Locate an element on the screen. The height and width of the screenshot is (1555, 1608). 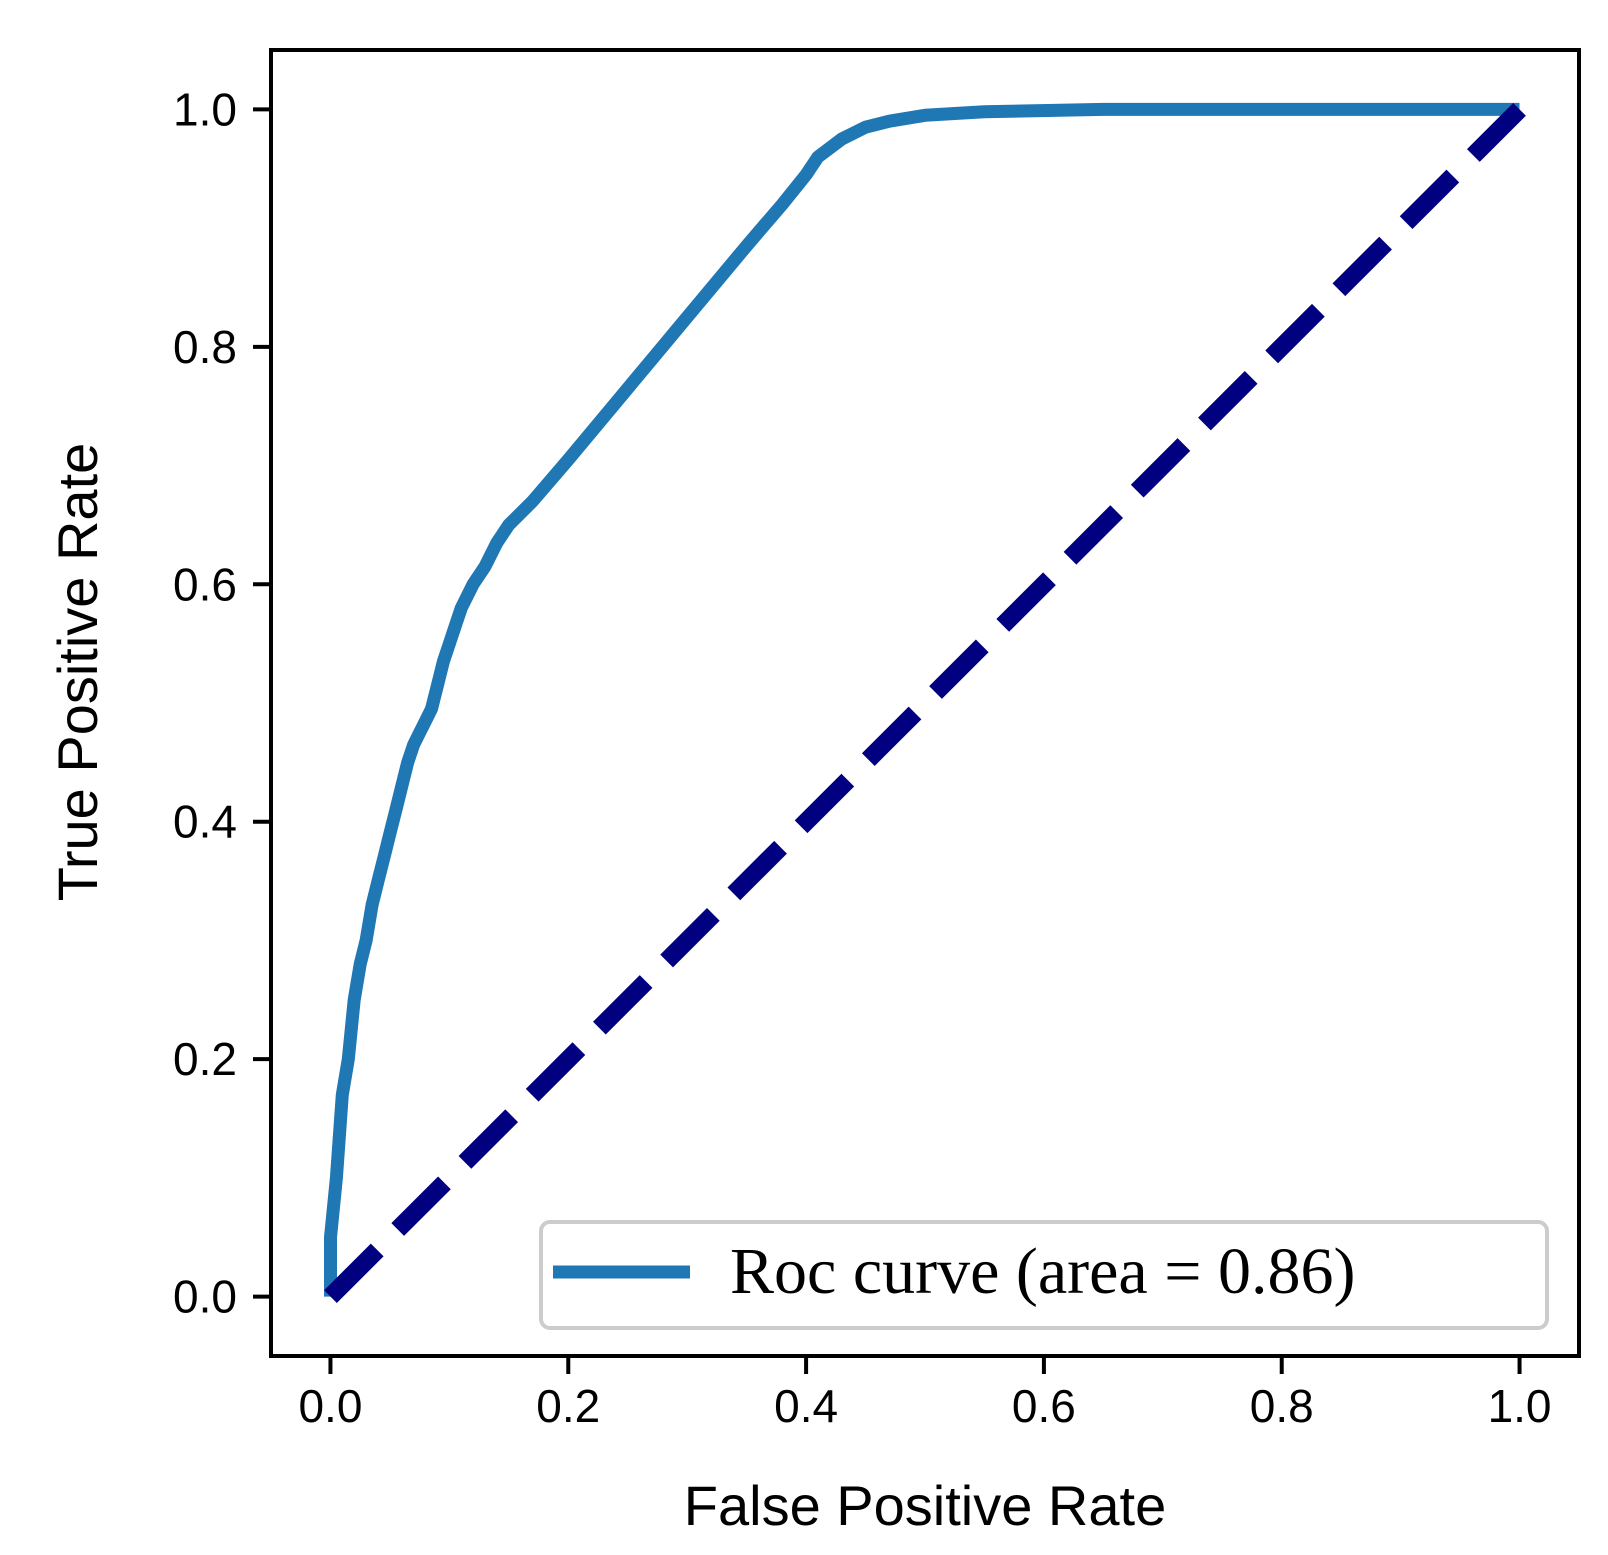
y-axis-label: True Positive Rate is located at coordinates (77, 672).